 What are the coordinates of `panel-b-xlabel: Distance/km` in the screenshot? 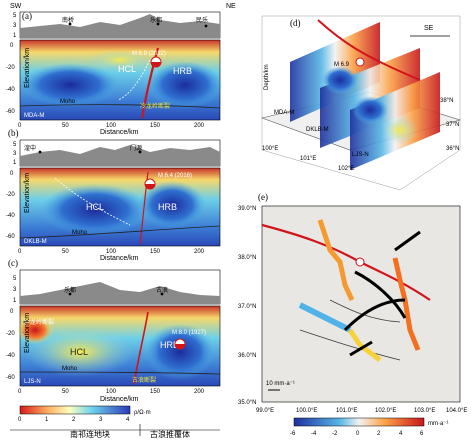 It's located at (119, 258).